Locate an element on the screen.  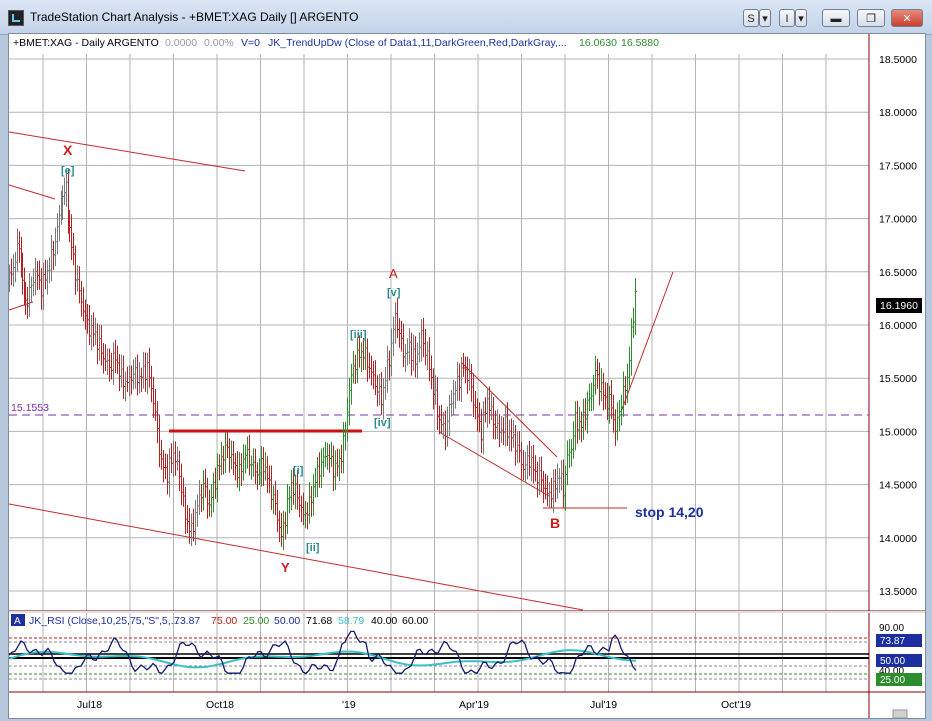
rsi-moving-average is located at coordinates (323, 659).